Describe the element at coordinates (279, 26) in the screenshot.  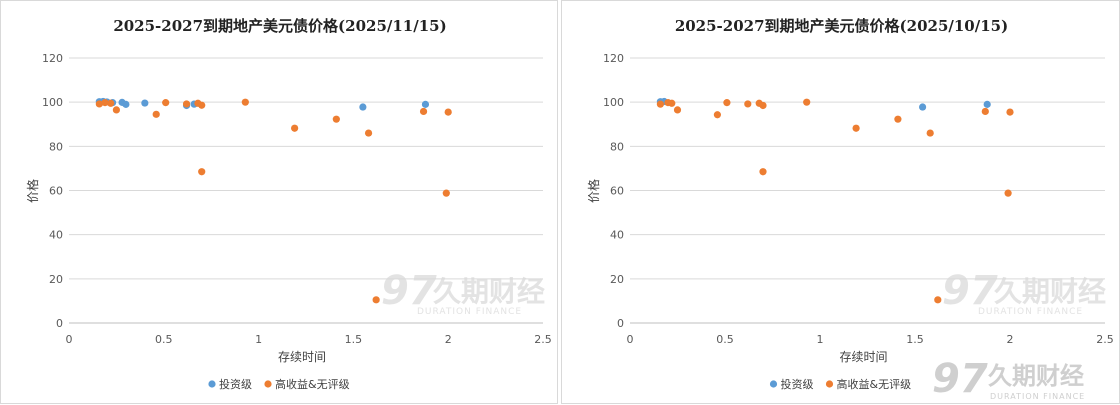
I see `chart-title: 2025-2027到期地产美元债价格(2025/11/15)` at that location.